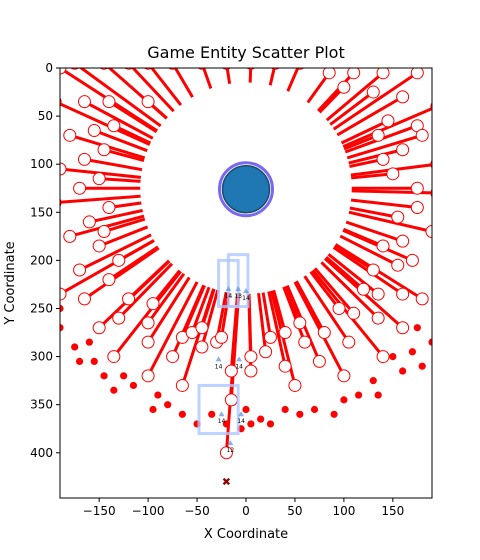  I want to click on y-tick-label: 50, so click(45, 116).